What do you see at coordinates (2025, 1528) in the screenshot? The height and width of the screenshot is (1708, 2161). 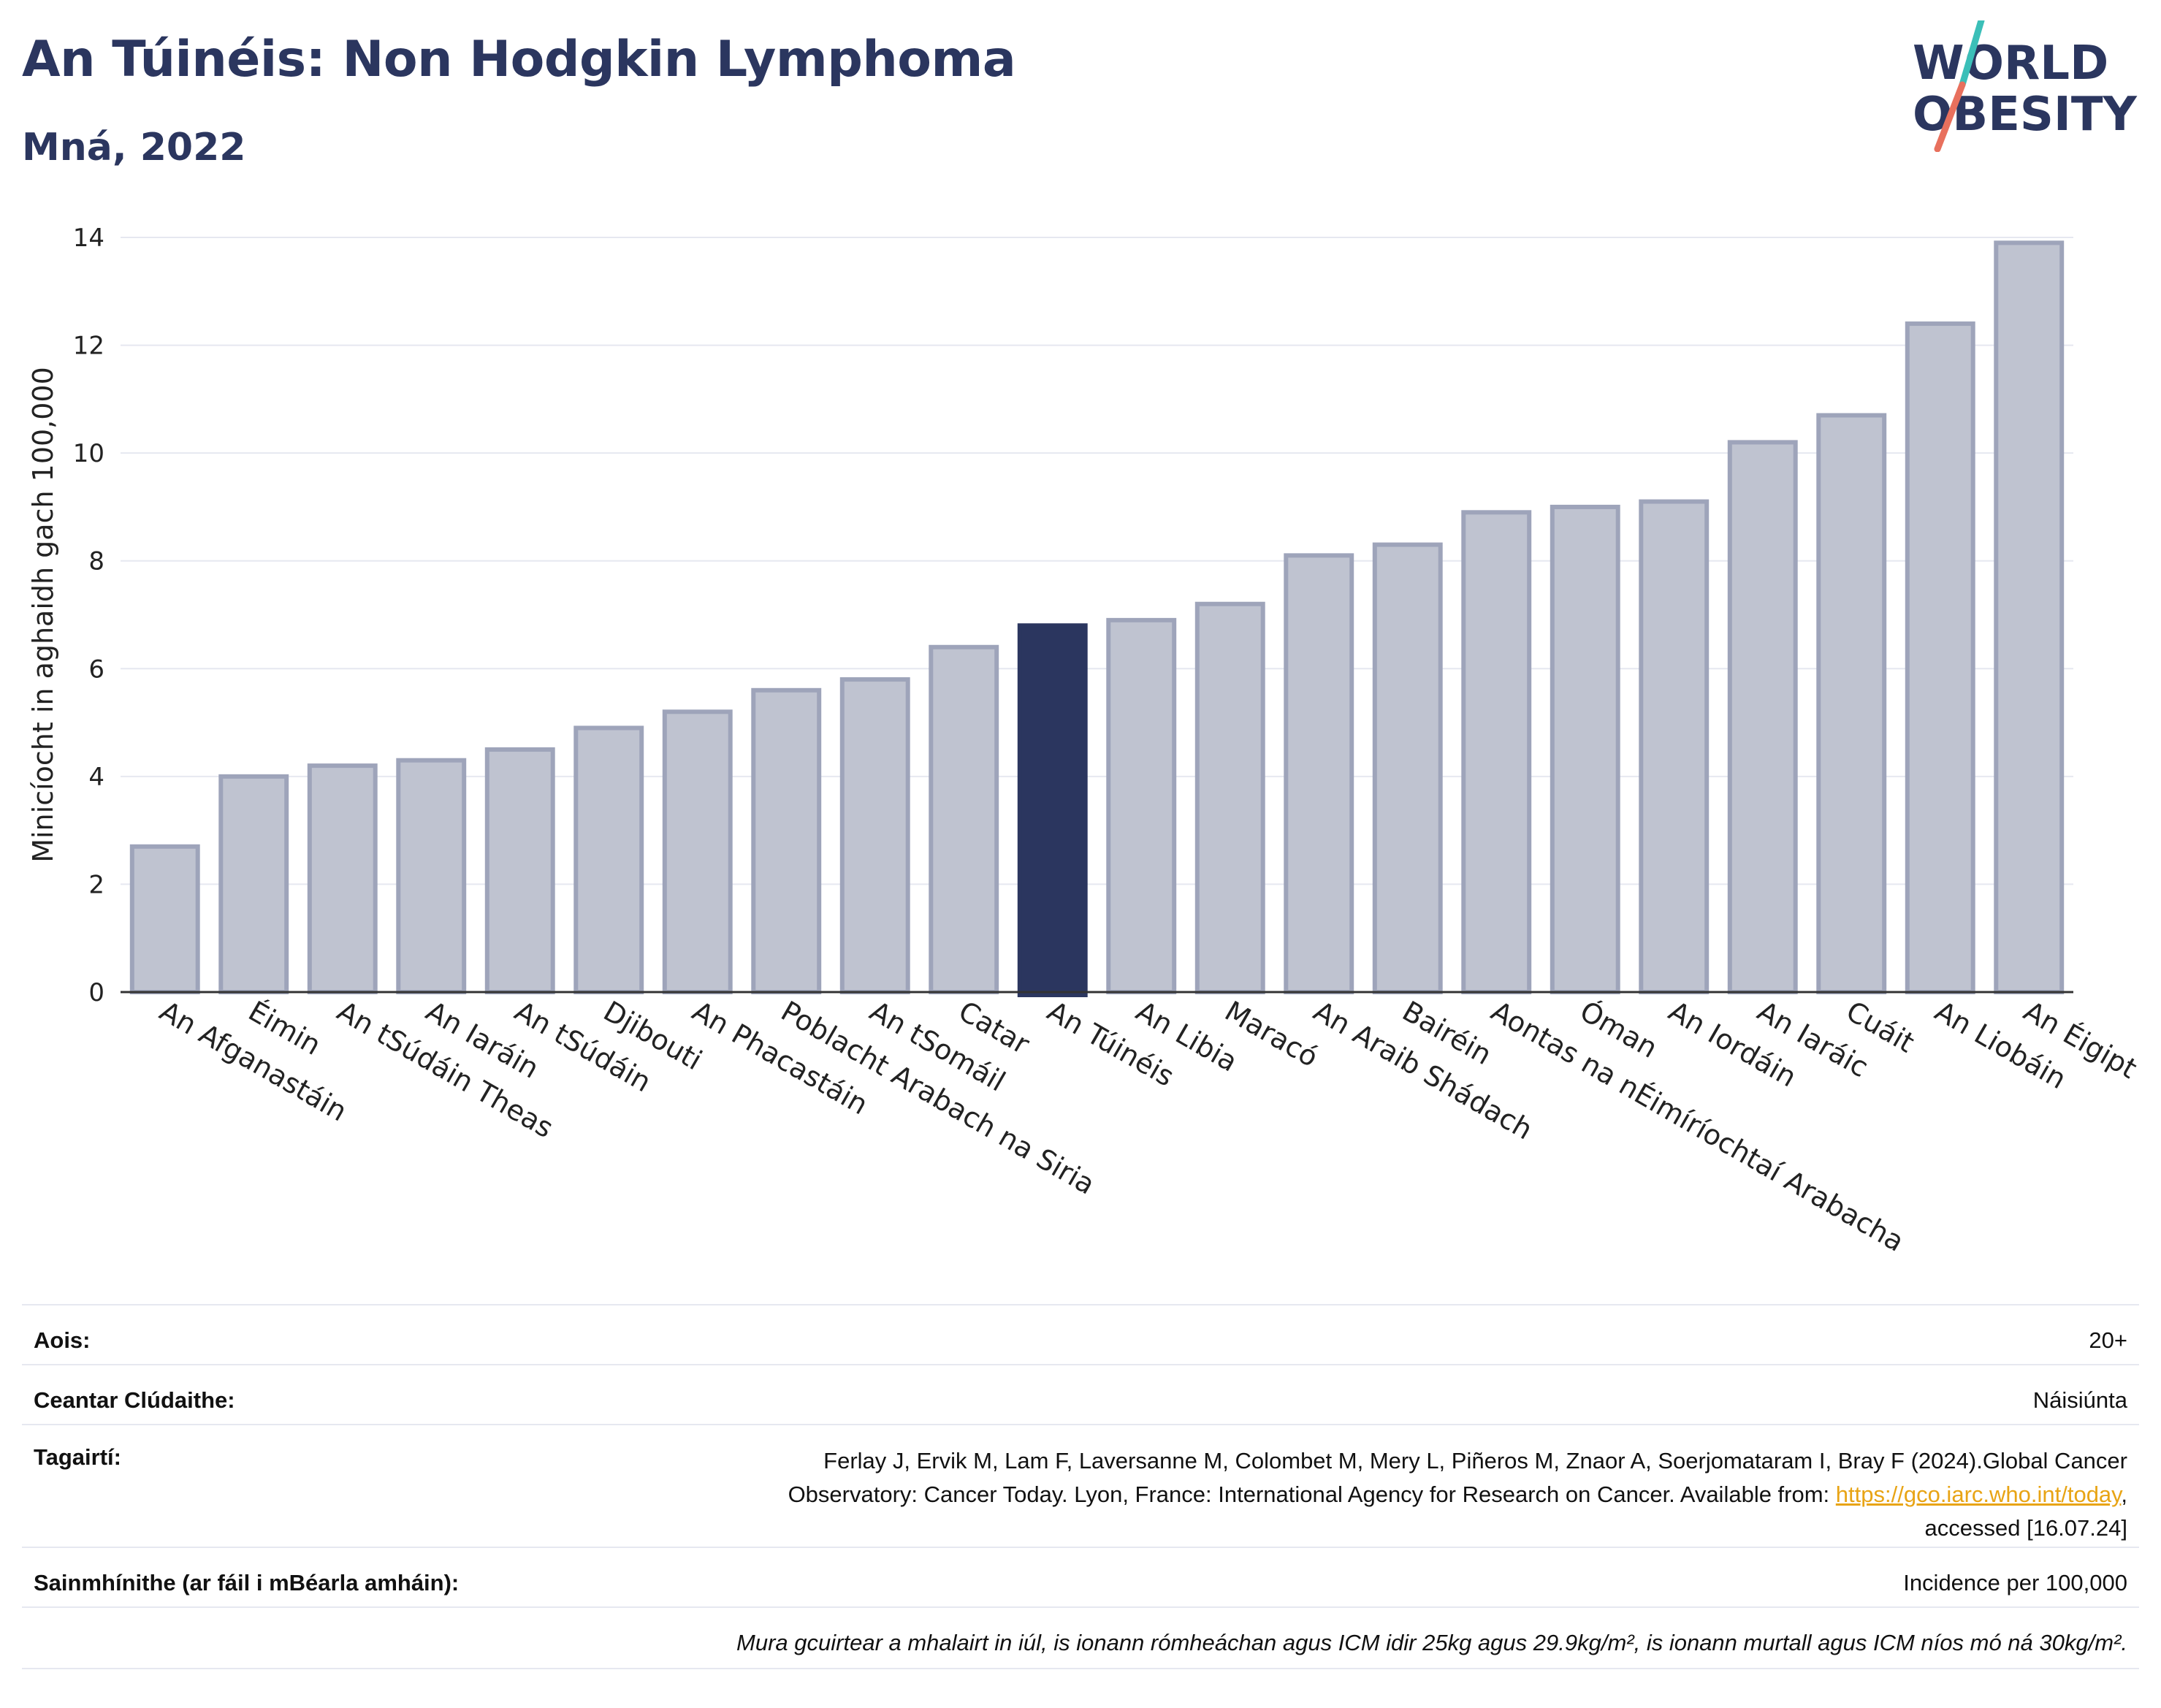 I see `references-line3: accessed [16.07.24]` at bounding box center [2025, 1528].